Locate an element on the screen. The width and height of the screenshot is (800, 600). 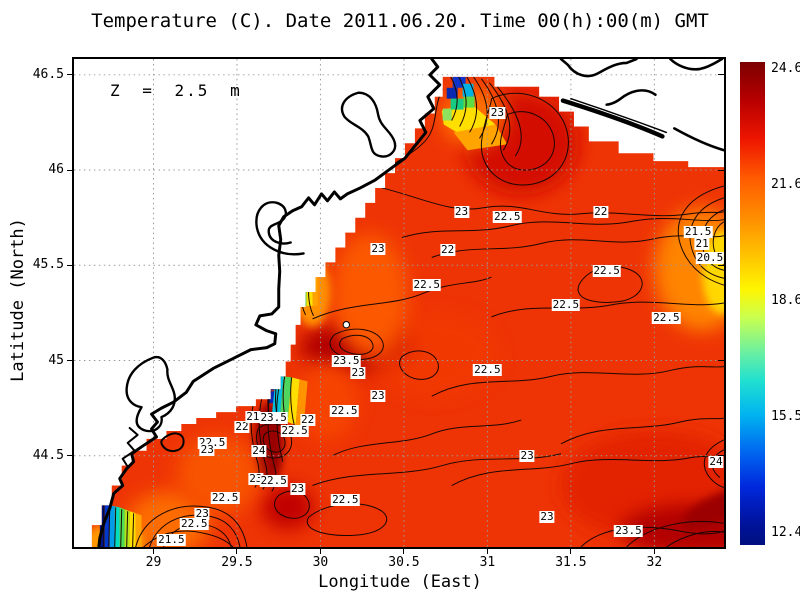
y-tick-label: 46 is located at coordinates (56, 170).